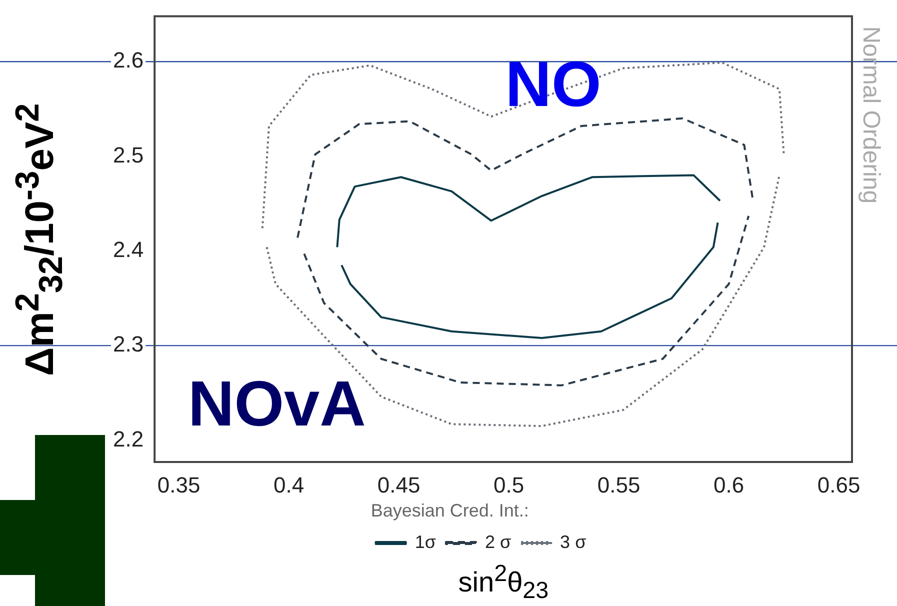  I want to click on legend-label: 3 σ, so click(573, 542).